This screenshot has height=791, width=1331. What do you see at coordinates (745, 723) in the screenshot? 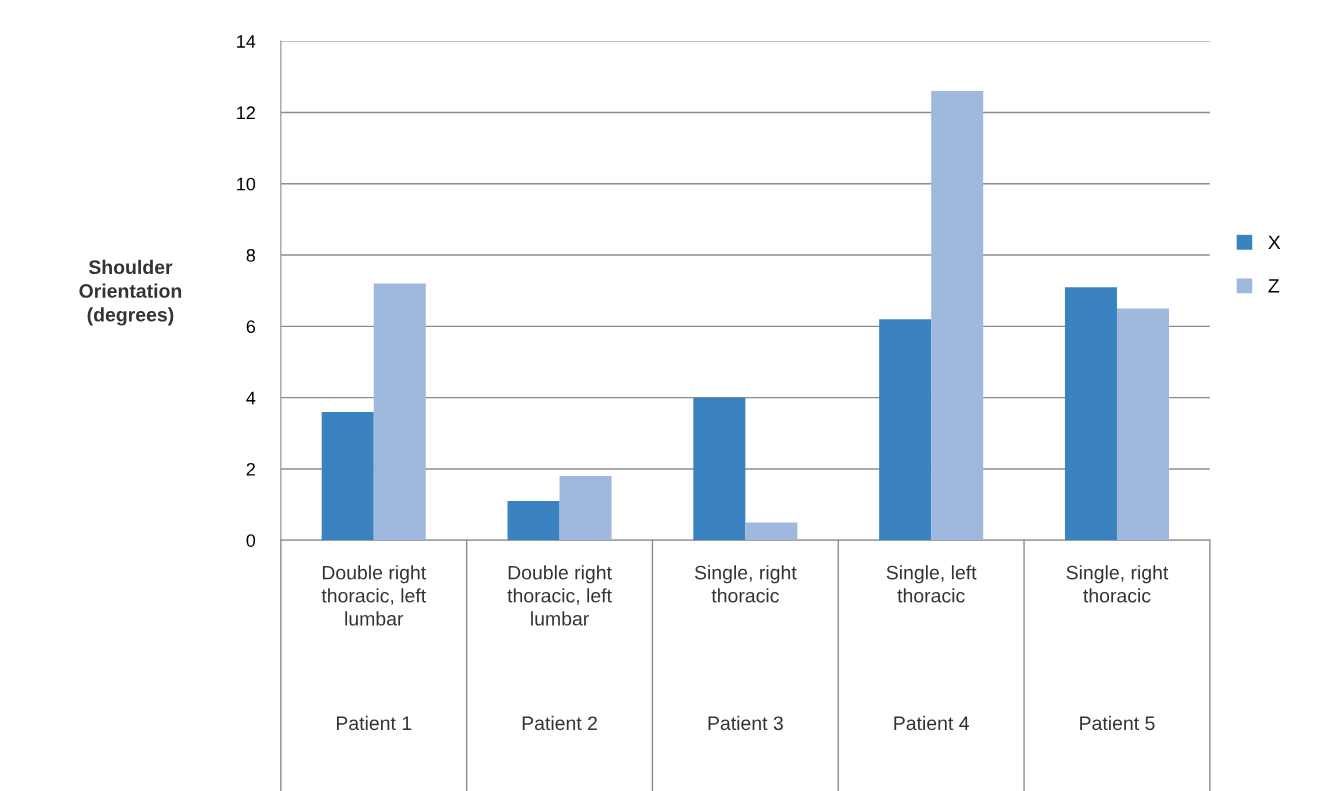
I see `text: Patient 3` at bounding box center [745, 723].